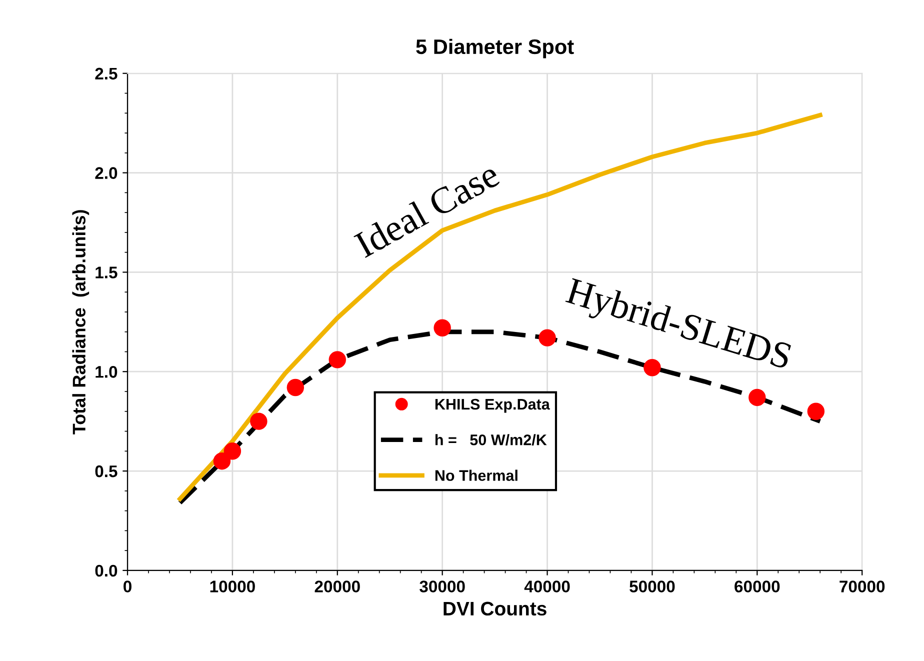  What do you see at coordinates (495, 48) in the screenshot?
I see `chart-title: 5 Diameter Spot` at bounding box center [495, 48].